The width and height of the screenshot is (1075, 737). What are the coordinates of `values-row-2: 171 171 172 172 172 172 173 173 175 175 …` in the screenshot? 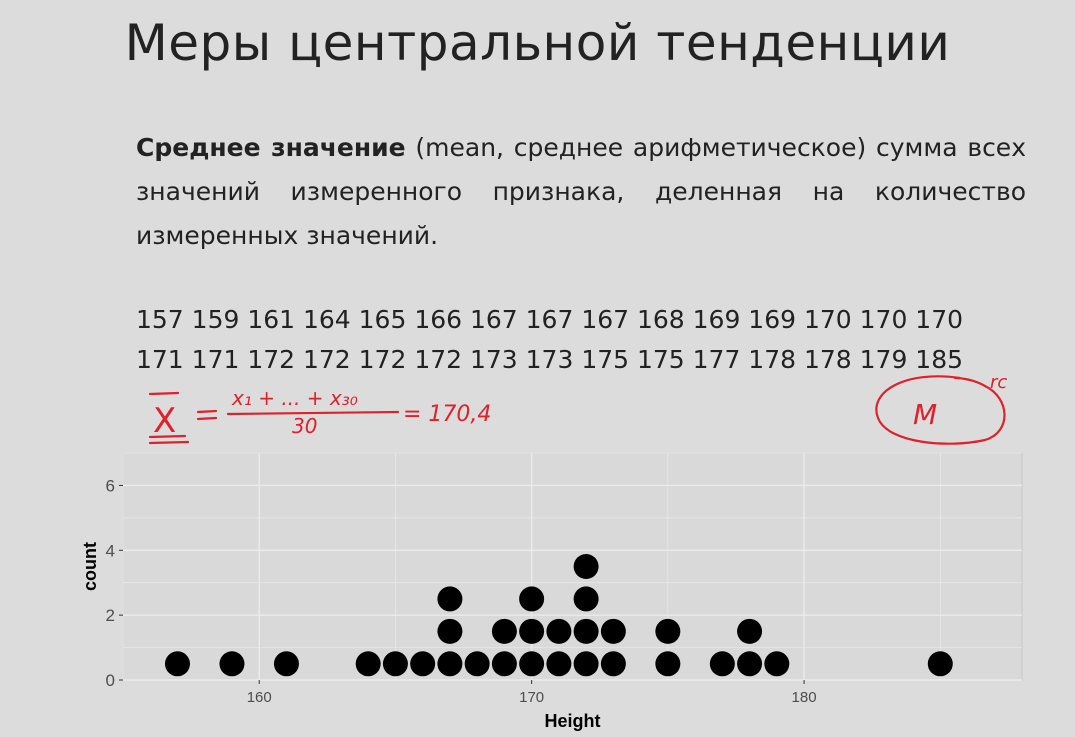 It's located at (550, 359).